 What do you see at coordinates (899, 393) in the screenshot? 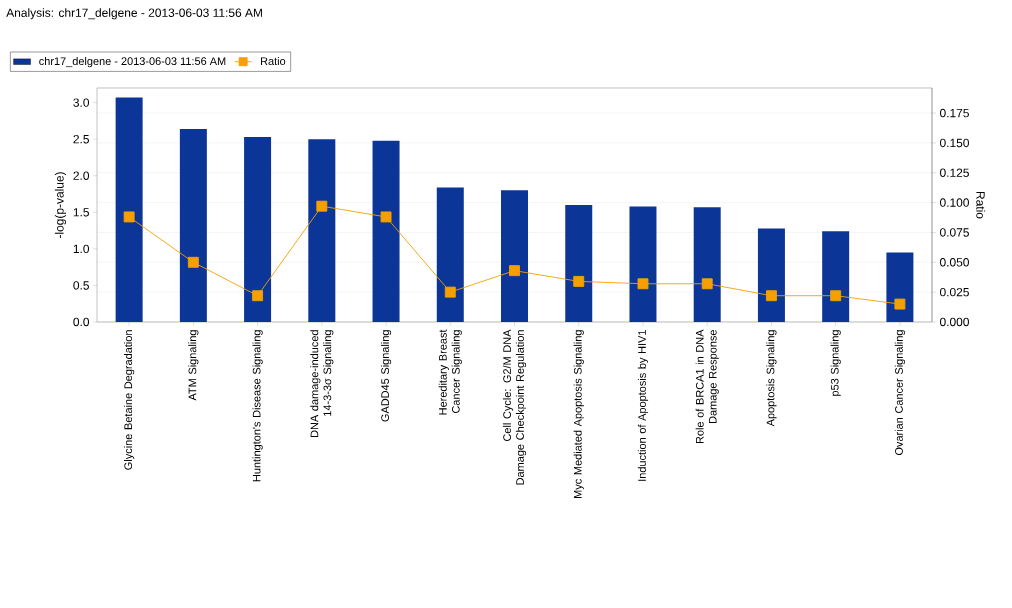
I see `x-tick-label: Ovarian Cancer Signaling` at bounding box center [899, 393].